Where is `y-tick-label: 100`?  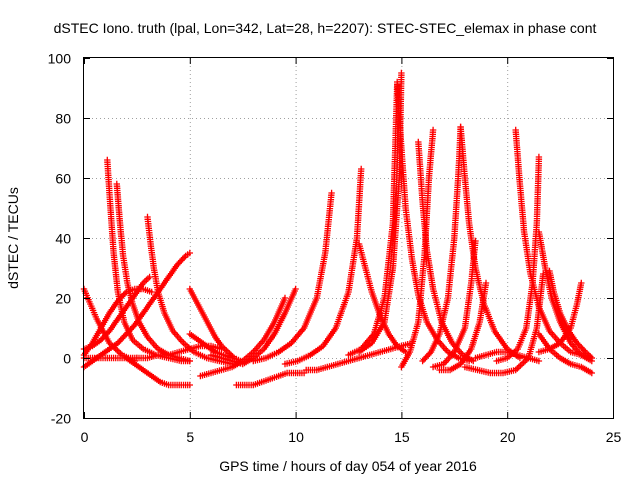 y-tick-label: 100 is located at coordinates (60, 59).